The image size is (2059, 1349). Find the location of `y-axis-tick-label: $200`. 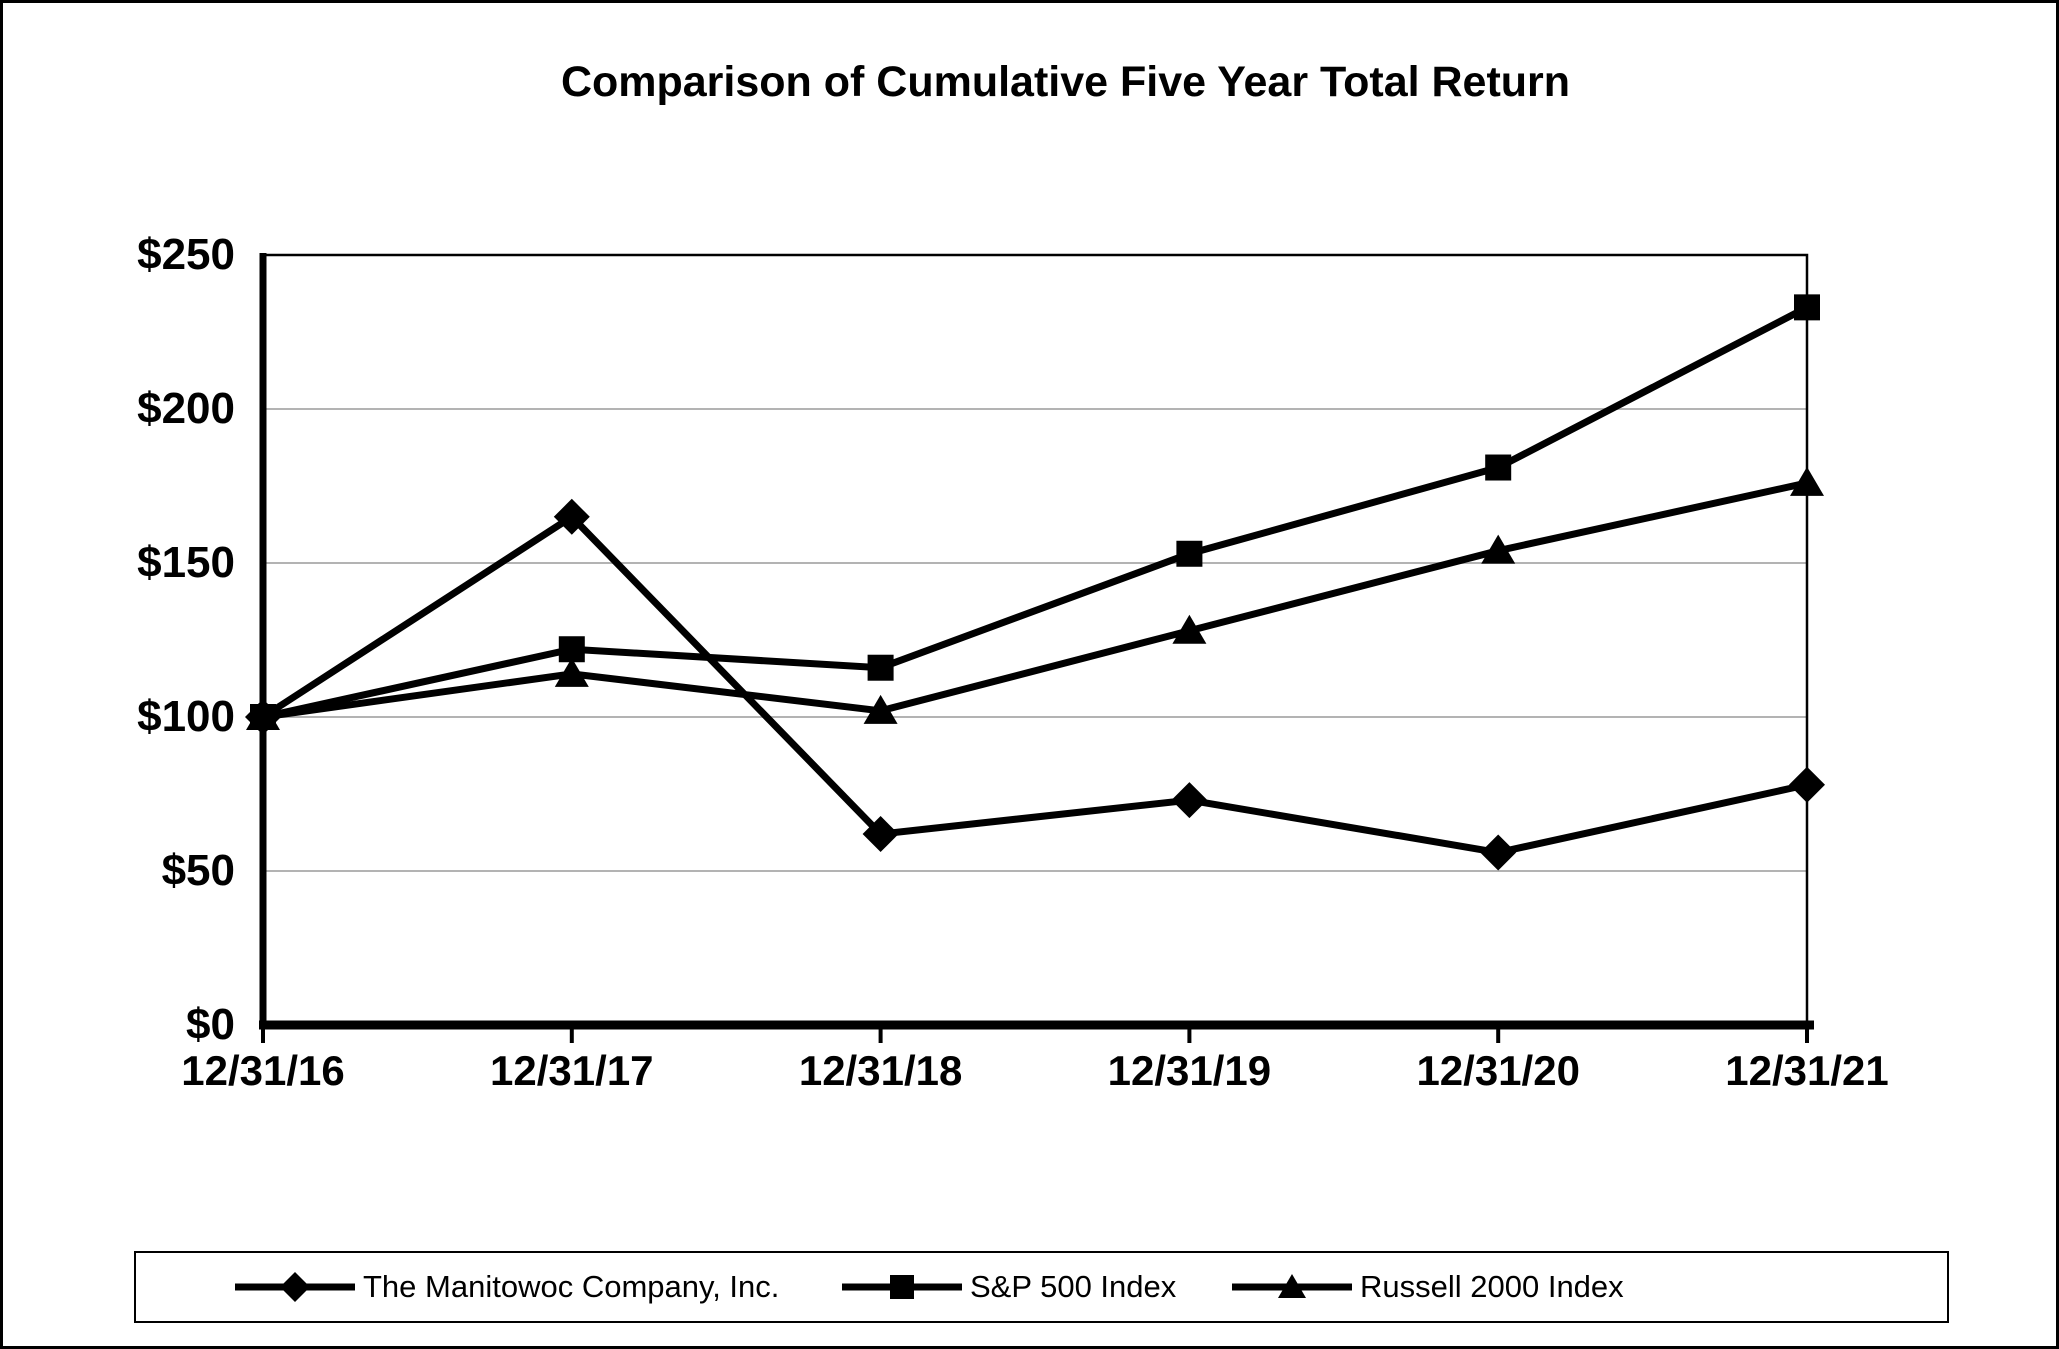

y-axis-tick-label: $200 is located at coordinates (186, 408).